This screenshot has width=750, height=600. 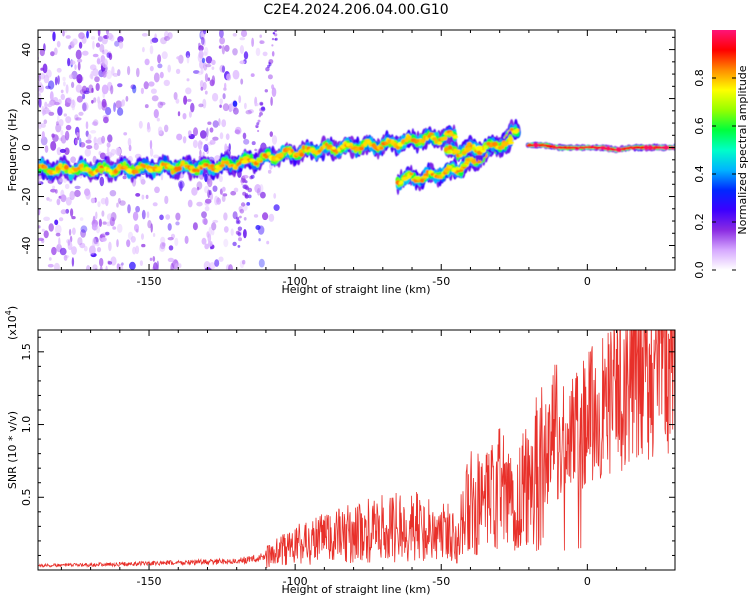 I want to click on colorbar-tick-label: 0.2, so click(x=699, y=222).